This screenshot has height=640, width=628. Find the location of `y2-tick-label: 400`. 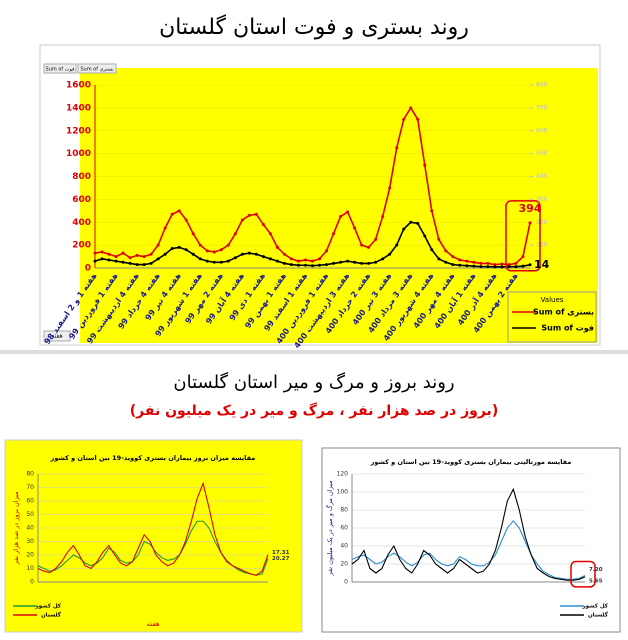

y2-tick-label: 400 is located at coordinates (542, 176).